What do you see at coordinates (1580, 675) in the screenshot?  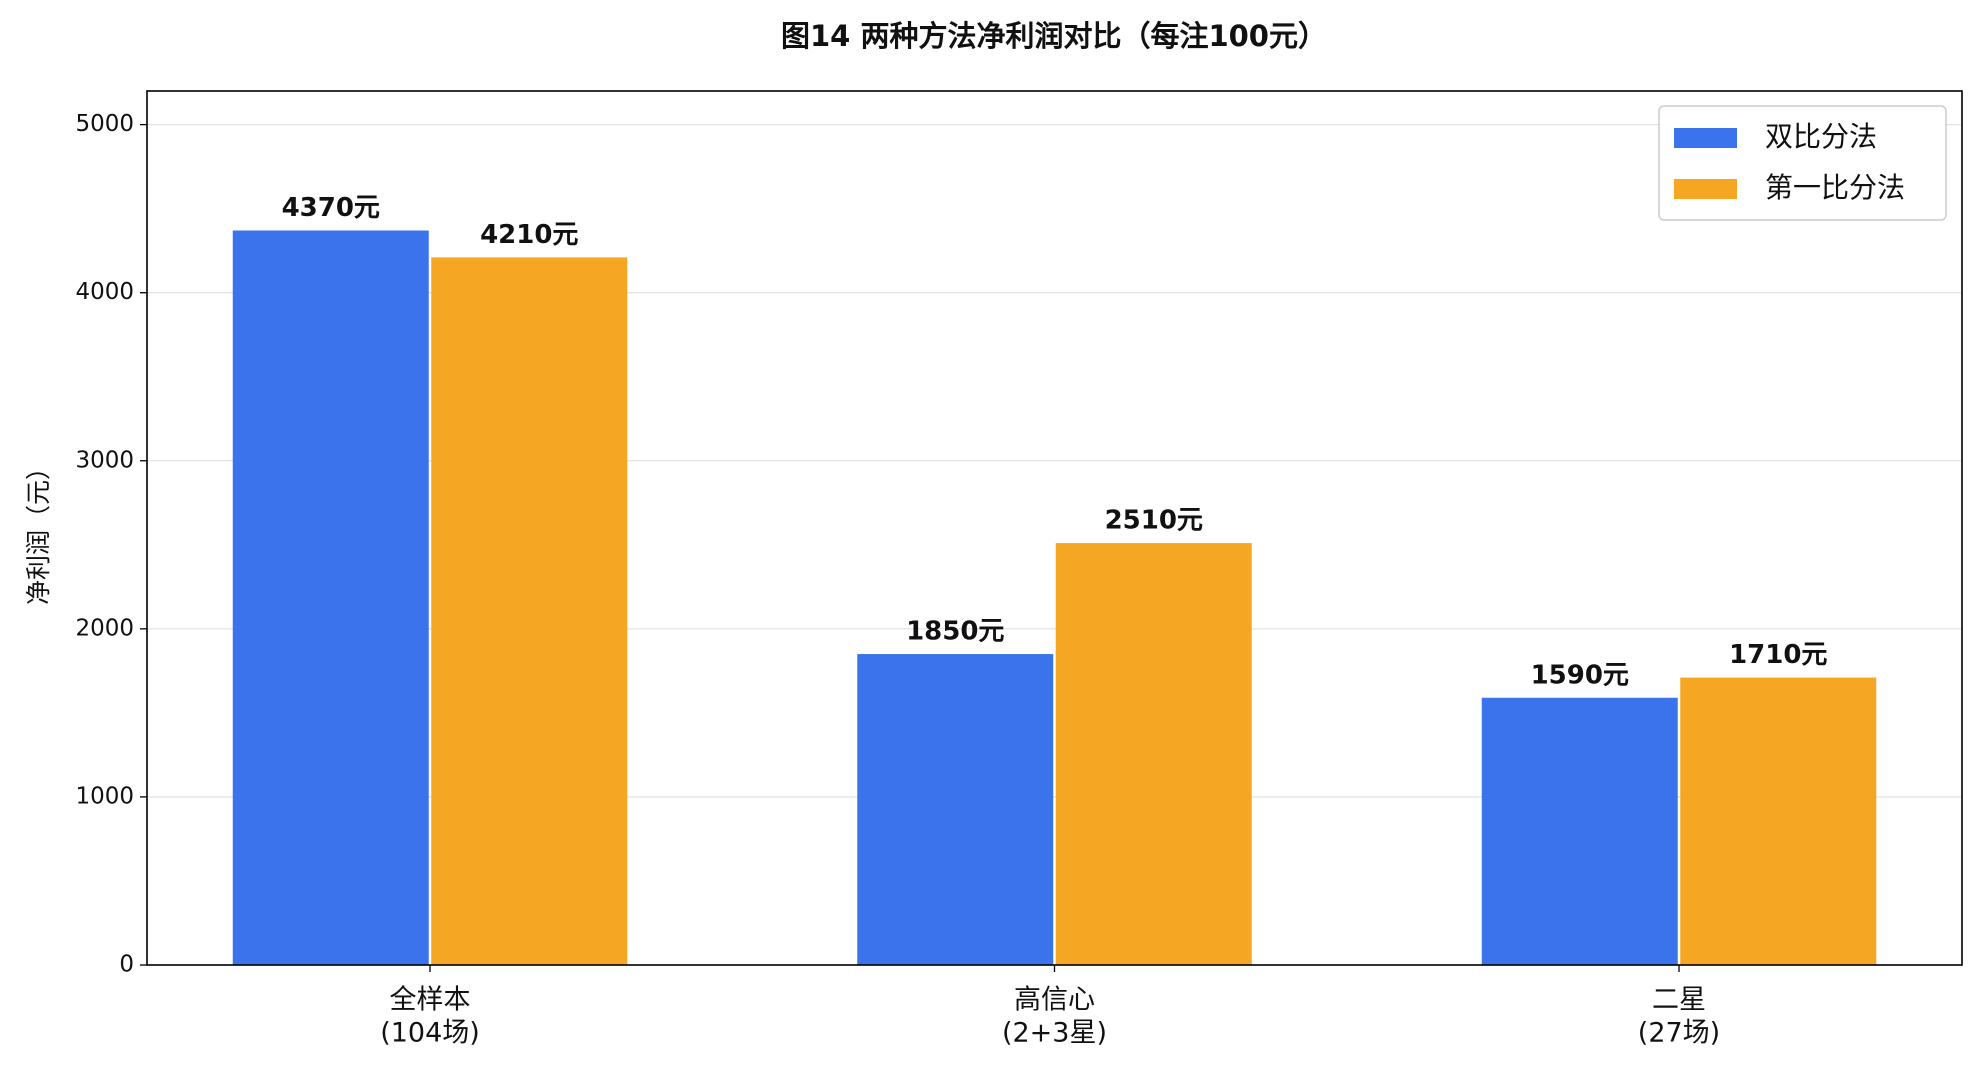 I see `value-label: 1590元` at bounding box center [1580, 675].